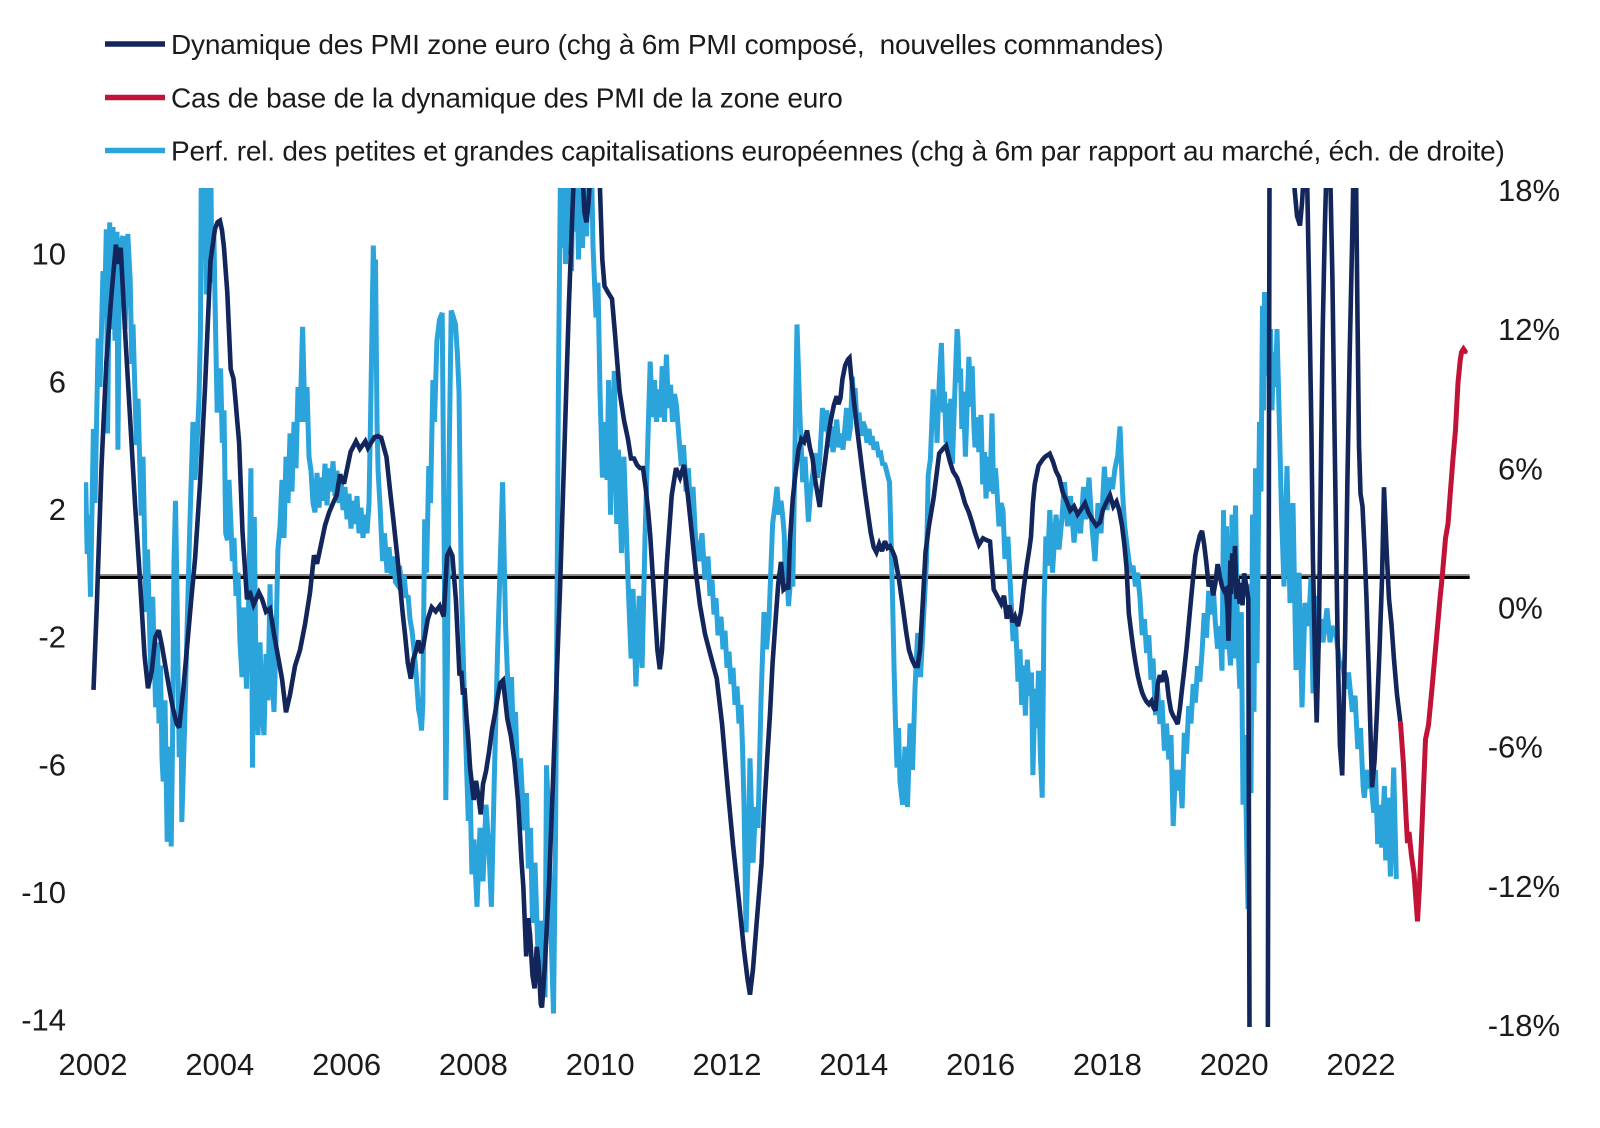 Image resolution: width=1600 pixels, height=1128 pixels. What do you see at coordinates (1529, 329) in the screenshot?
I see `svg-text: 12%` at bounding box center [1529, 329].